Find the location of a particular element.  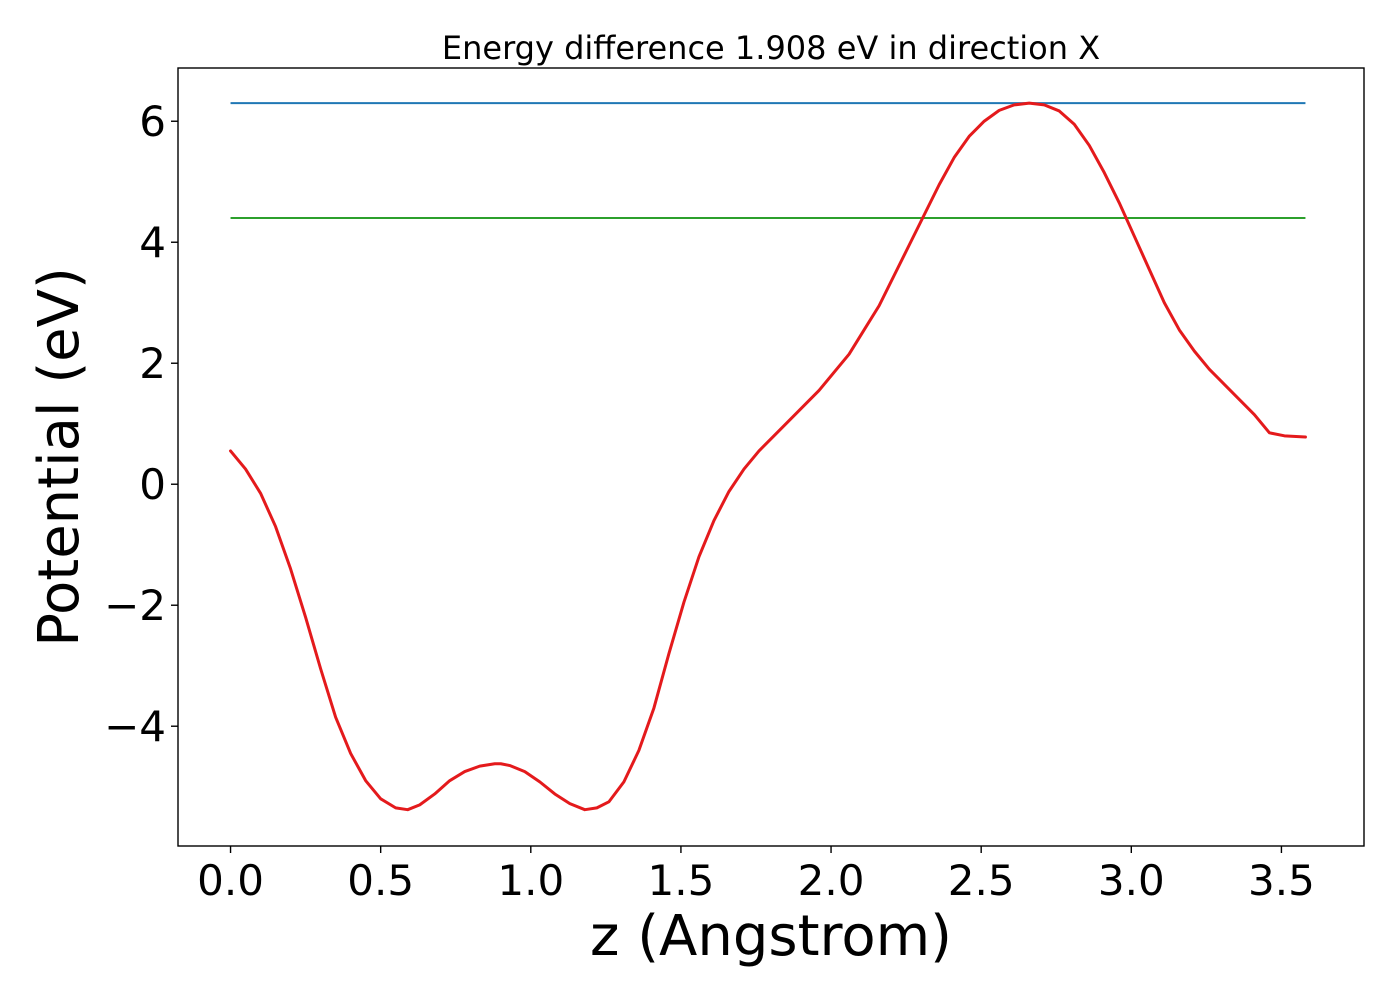

x-tick-label: 1.5 is located at coordinates (681, 880).